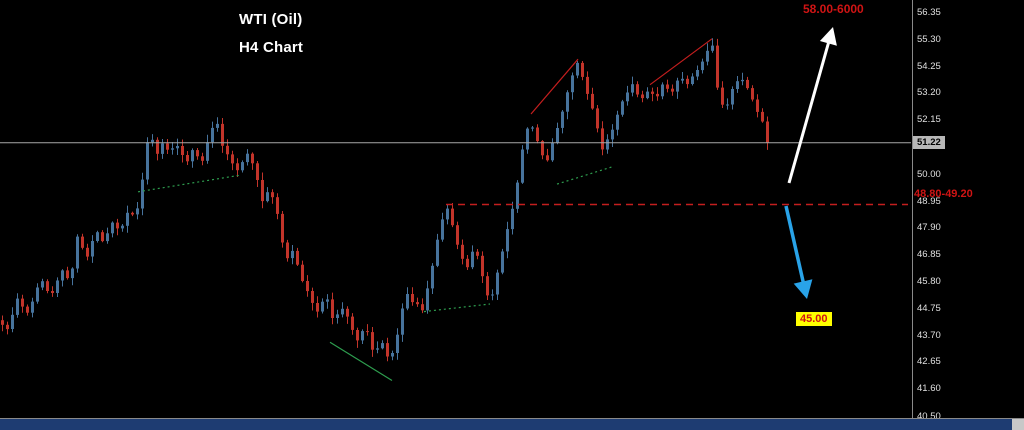 Image resolution: width=1024 pixels, height=430 pixels. What do you see at coordinates (929, 416) in the screenshot?
I see `axis-tick-label: 40.50` at bounding box center [929, 416].